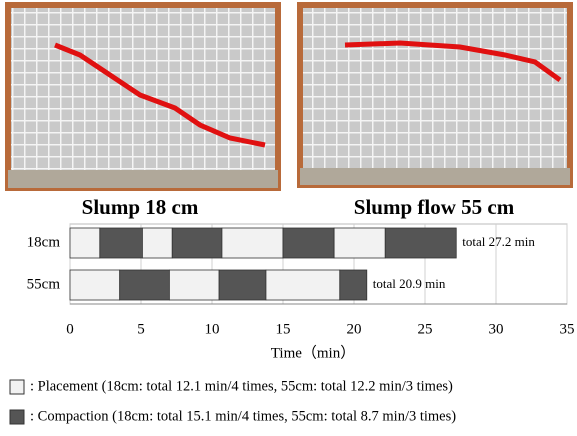 Image resolution: width=577 pixels, height=436 pixels. What do you see at coordinates (496, 329) in the screenshot?
I see `x-tick-label: 30` at bounding box center [496, 329].